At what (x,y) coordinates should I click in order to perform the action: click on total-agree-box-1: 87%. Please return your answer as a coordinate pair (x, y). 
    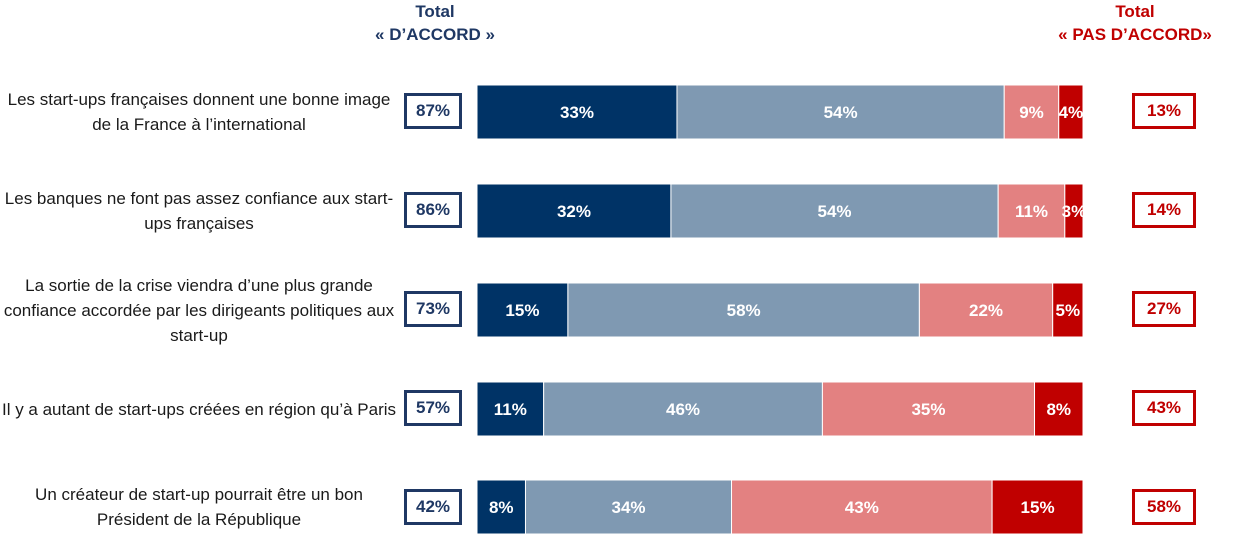
    Looking at the image, I should click on (433, 111).